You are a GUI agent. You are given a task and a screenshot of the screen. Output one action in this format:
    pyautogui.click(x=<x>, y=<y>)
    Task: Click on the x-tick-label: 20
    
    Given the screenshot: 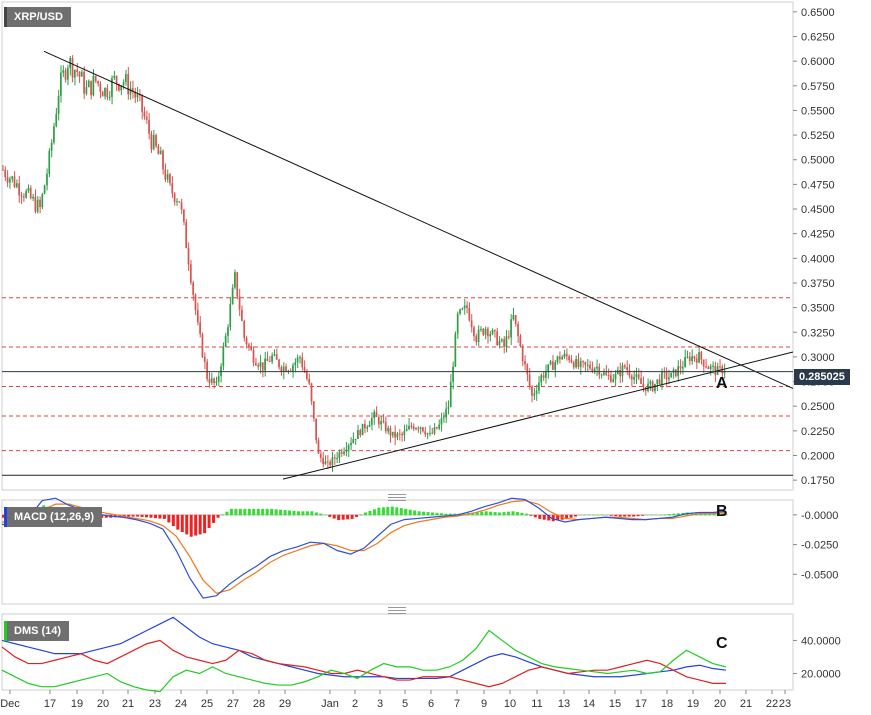 What is the action you would take?
    pyautogui.click(x=103, y=704)
    